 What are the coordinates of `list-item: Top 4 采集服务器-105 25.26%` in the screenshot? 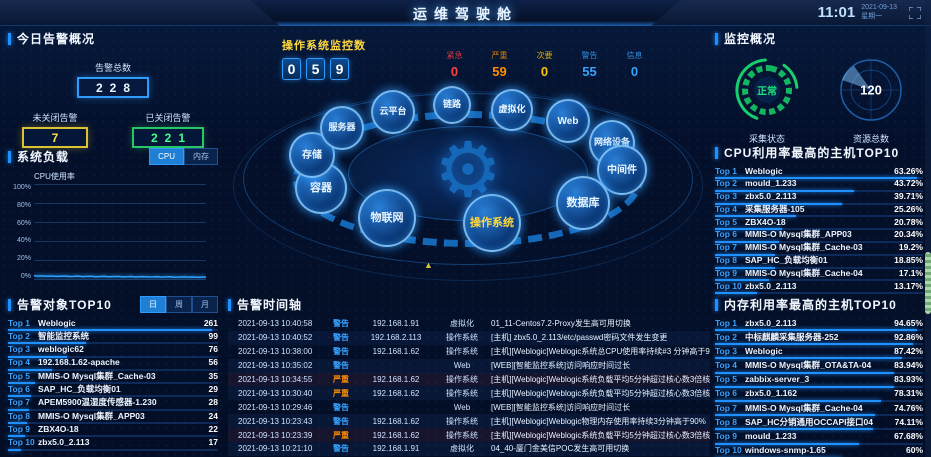 It's located at (819, 210).